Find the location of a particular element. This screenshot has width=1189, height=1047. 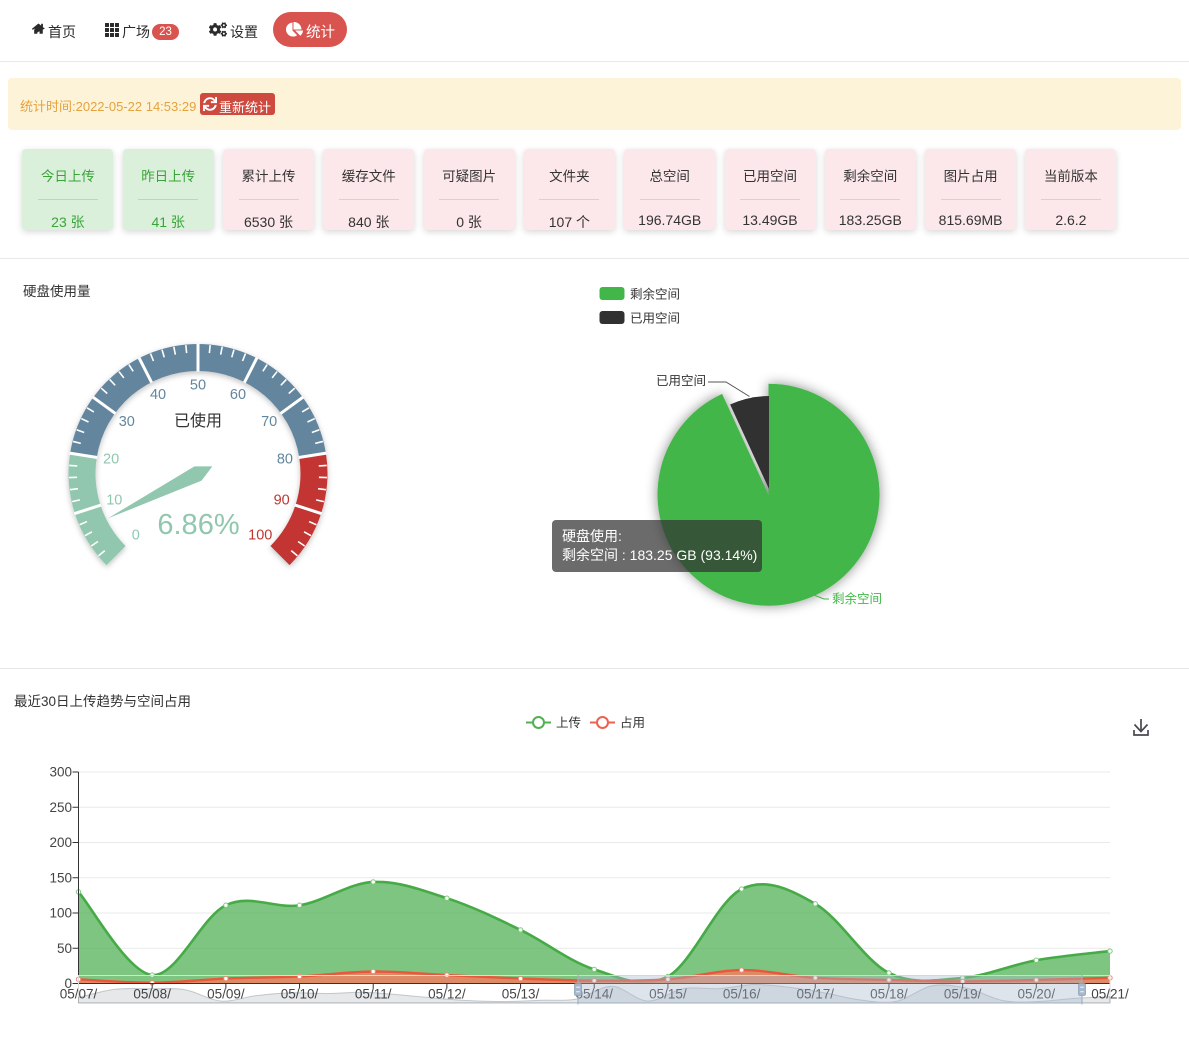

svg-text: 10 is located at coordinates (114, 501).